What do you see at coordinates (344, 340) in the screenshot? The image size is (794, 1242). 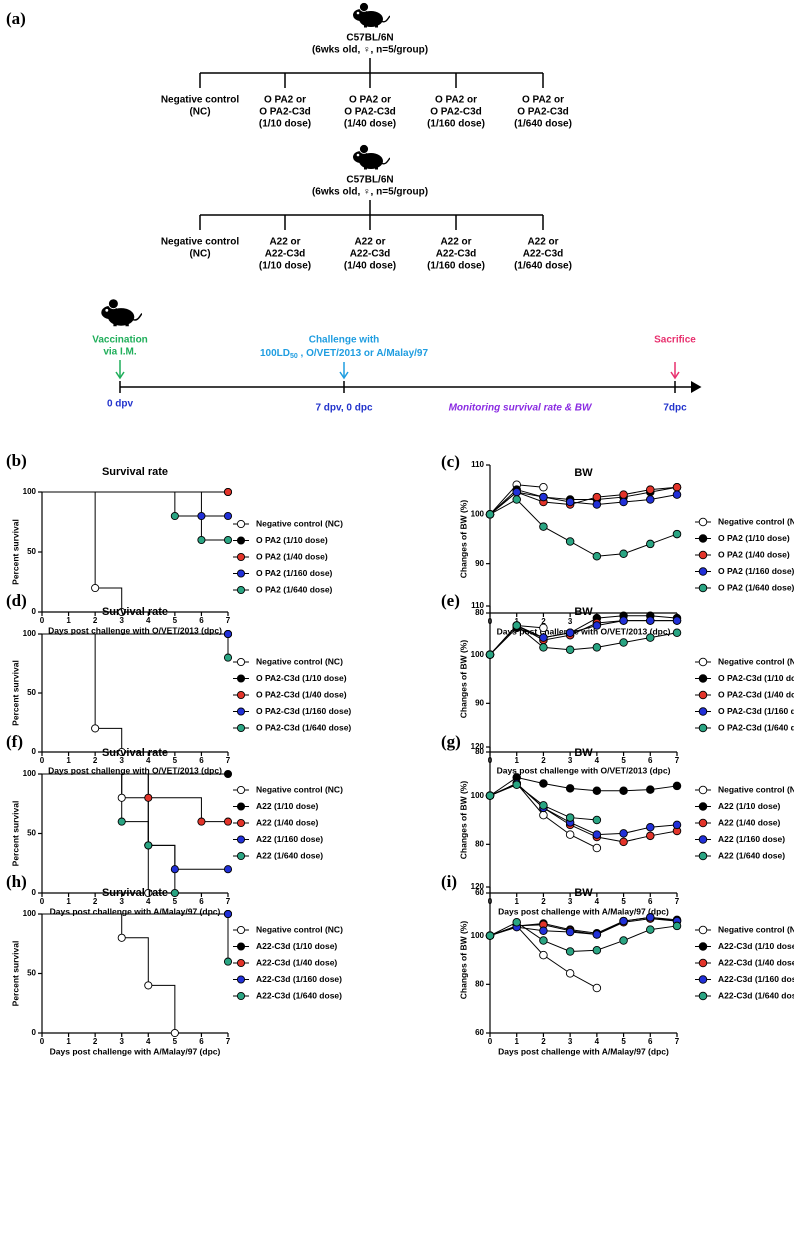 I see `challenge-text: Challenge with` at bounding box center [344, 340].